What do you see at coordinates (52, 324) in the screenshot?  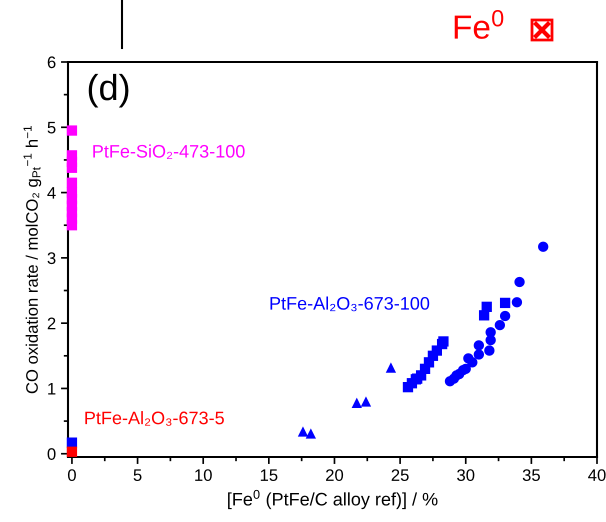 I see `y-tick-label: 2` at bounding box center [52, 324].